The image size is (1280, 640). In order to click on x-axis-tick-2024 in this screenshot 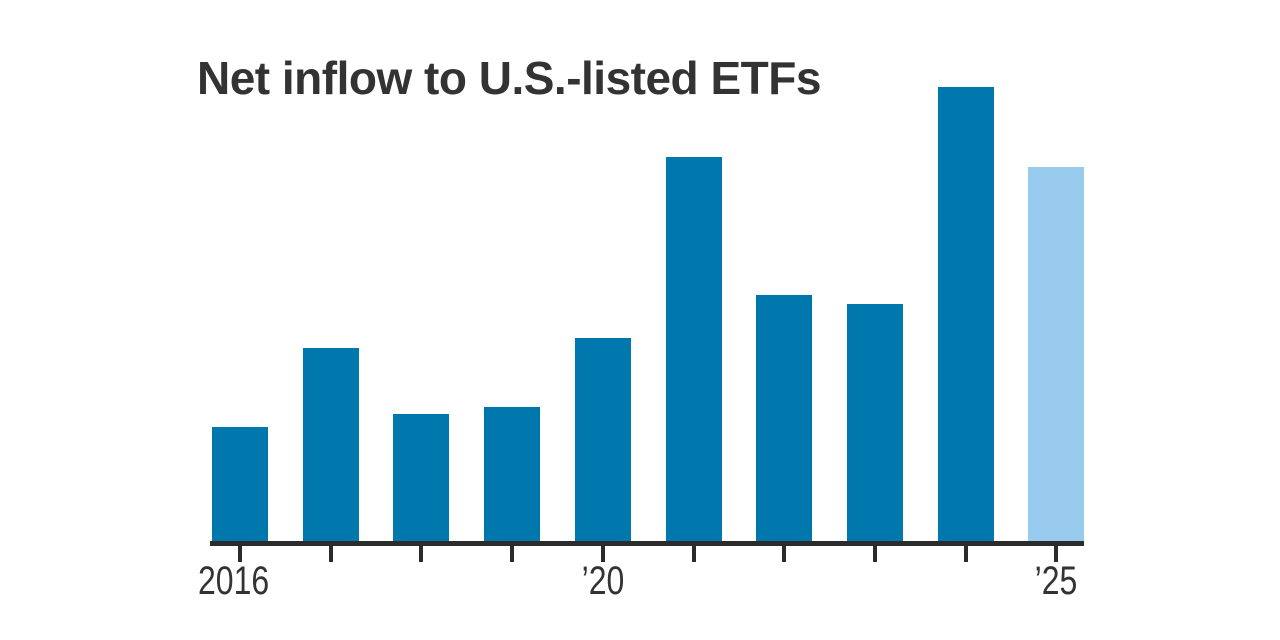, I will do `click(966, 554)`.